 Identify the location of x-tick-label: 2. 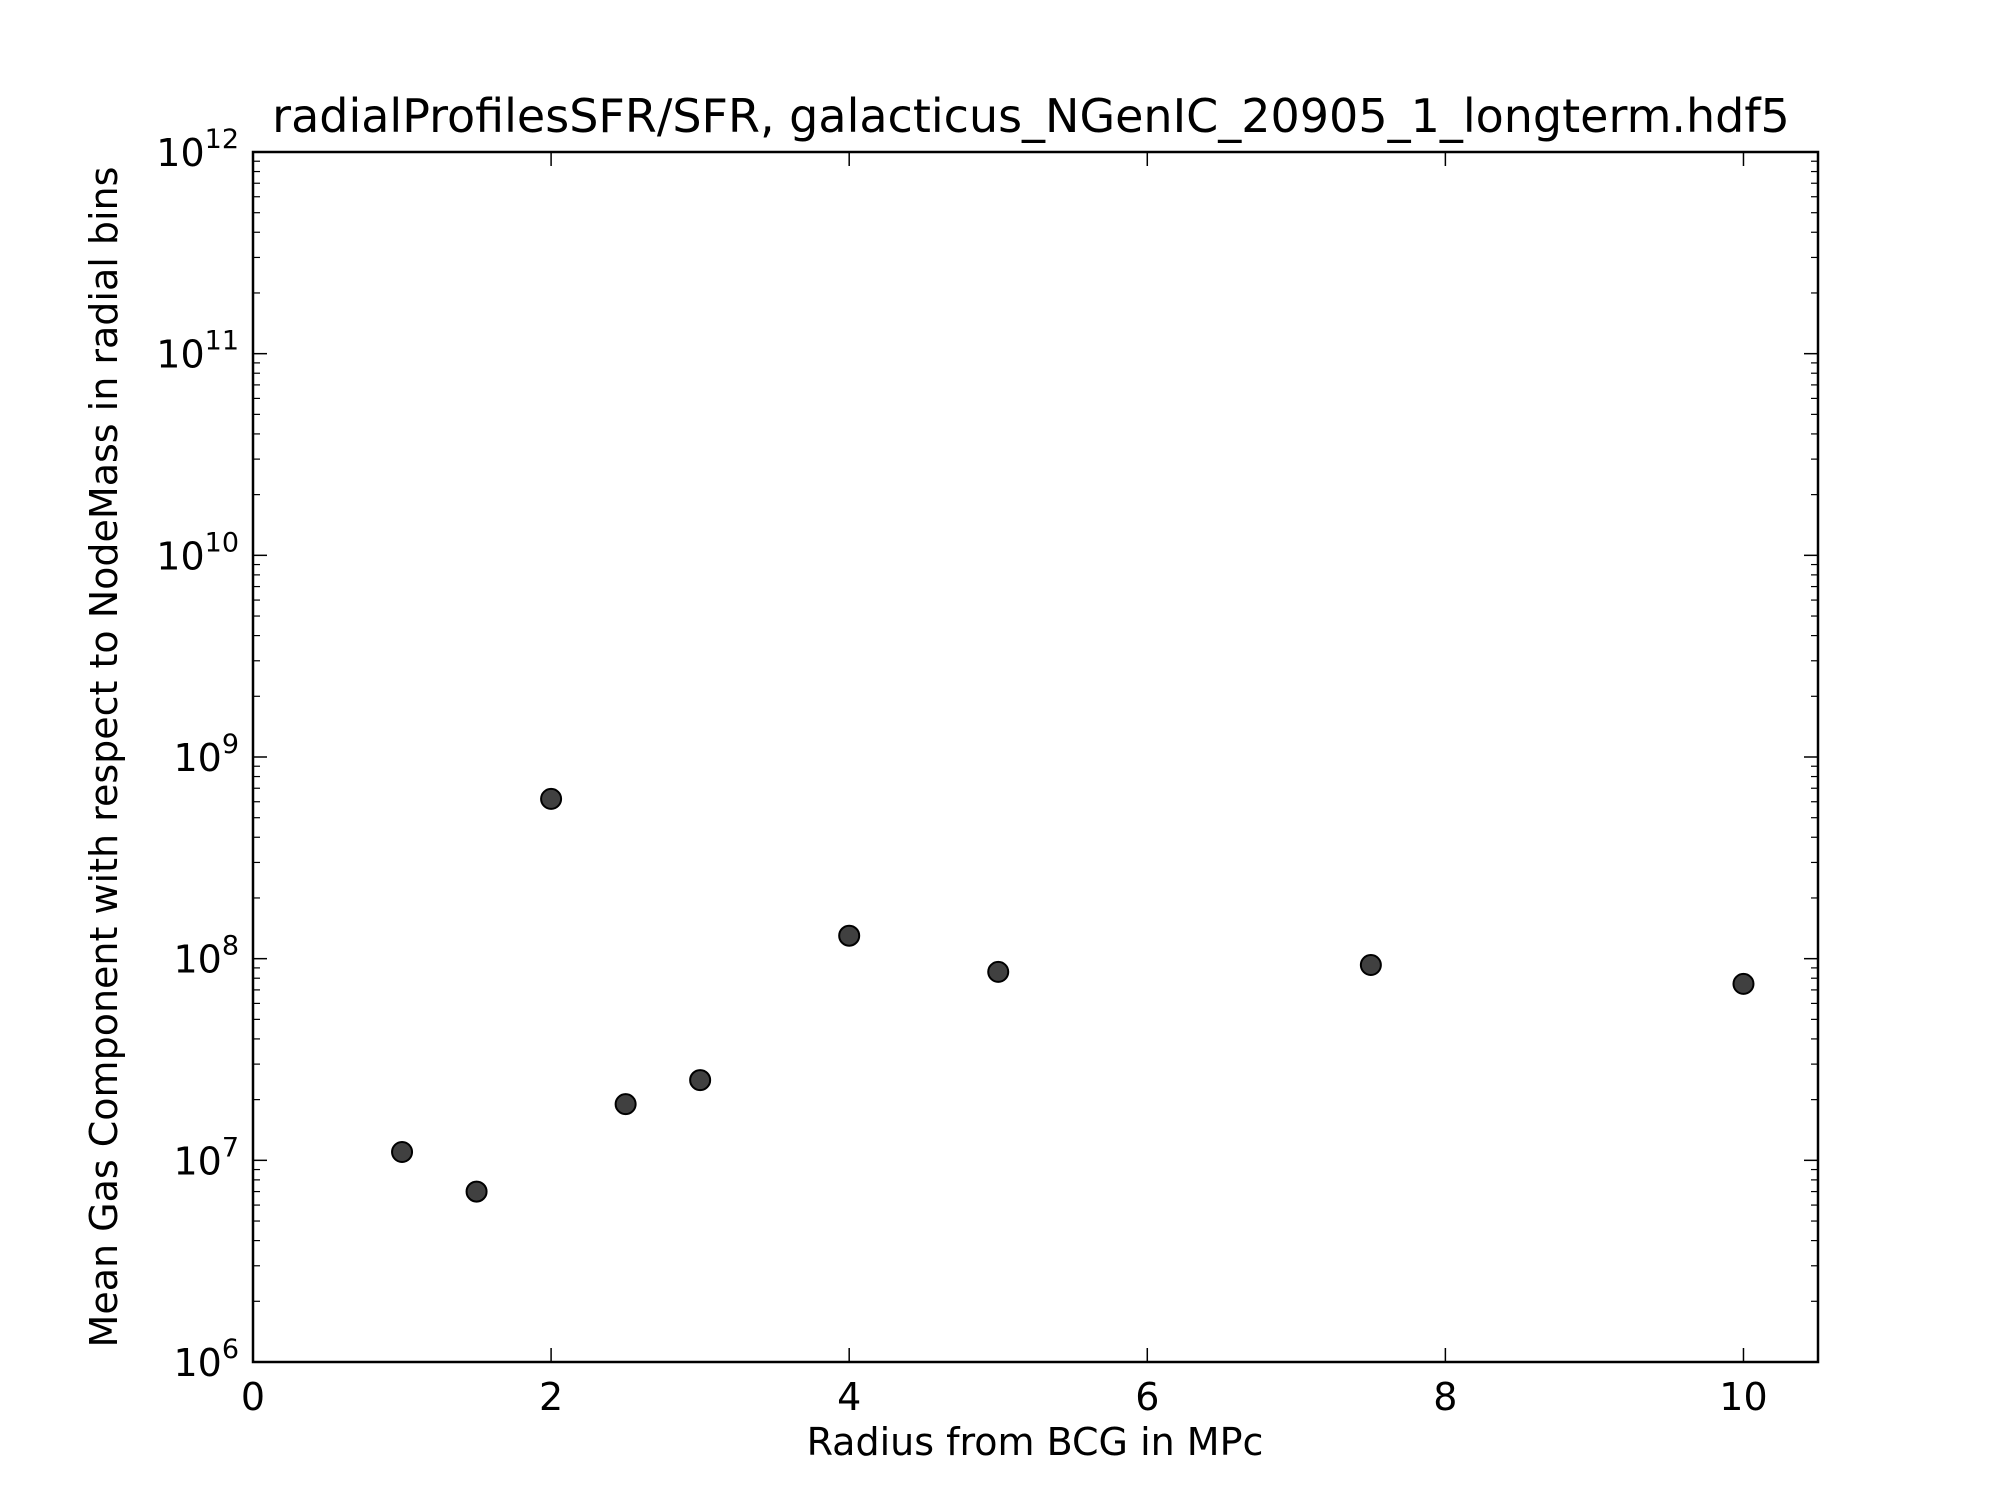
(551, 1397).